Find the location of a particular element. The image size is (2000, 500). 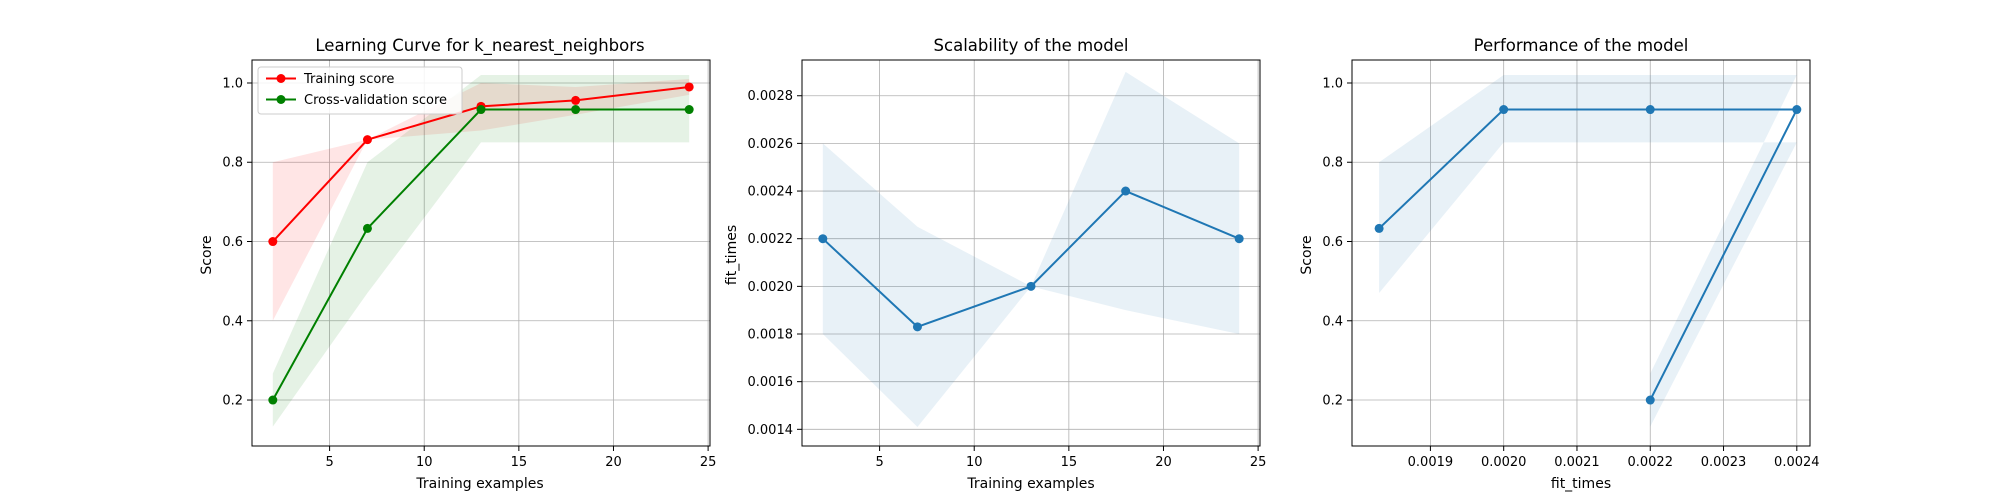

learning-curve-xtick-label-0: 5 is located at coordinates (329, 462).